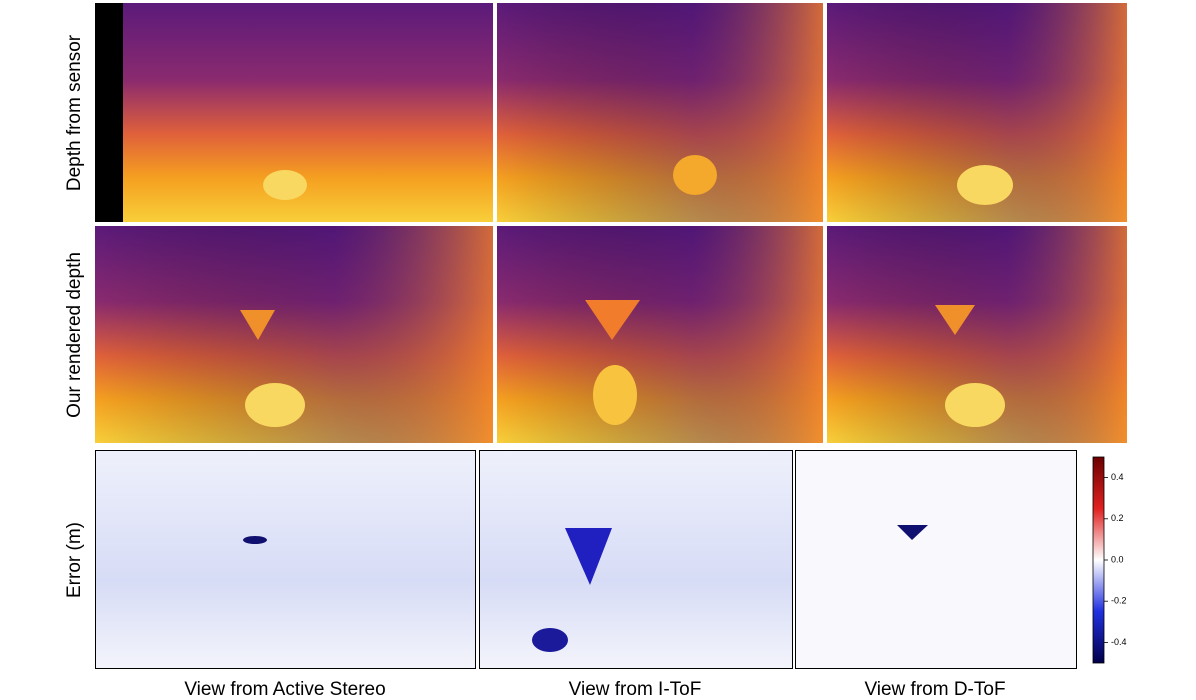  Describe the element at coordinates (1117, 518) in the screenshot. I see `tick-label: 0.2` at that location.